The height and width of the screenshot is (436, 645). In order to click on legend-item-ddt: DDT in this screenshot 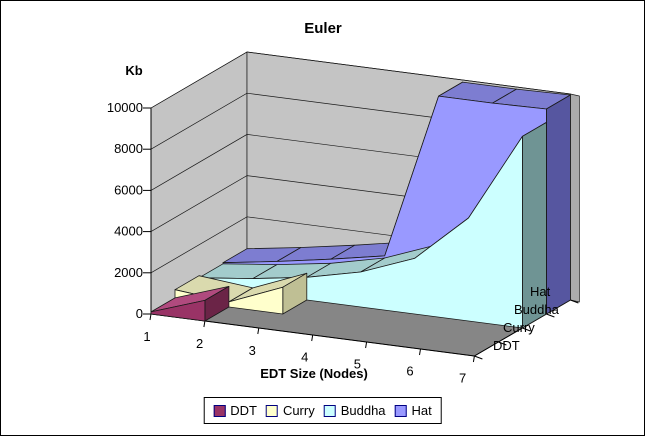, I will do `click(235, 410)`.